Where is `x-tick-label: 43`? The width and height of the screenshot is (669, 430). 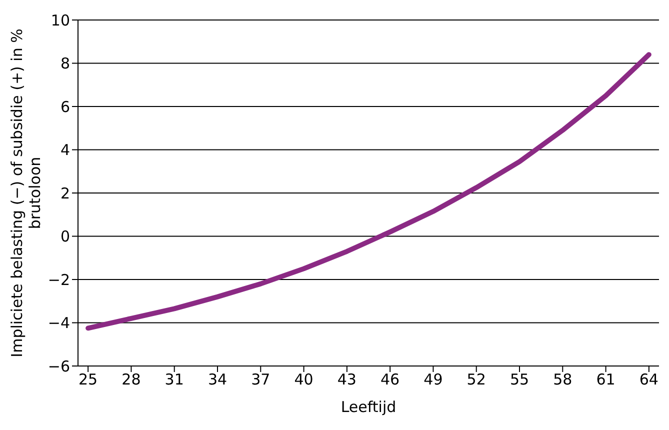
x-tick-label: 43 is located at coordinates (346, 379).